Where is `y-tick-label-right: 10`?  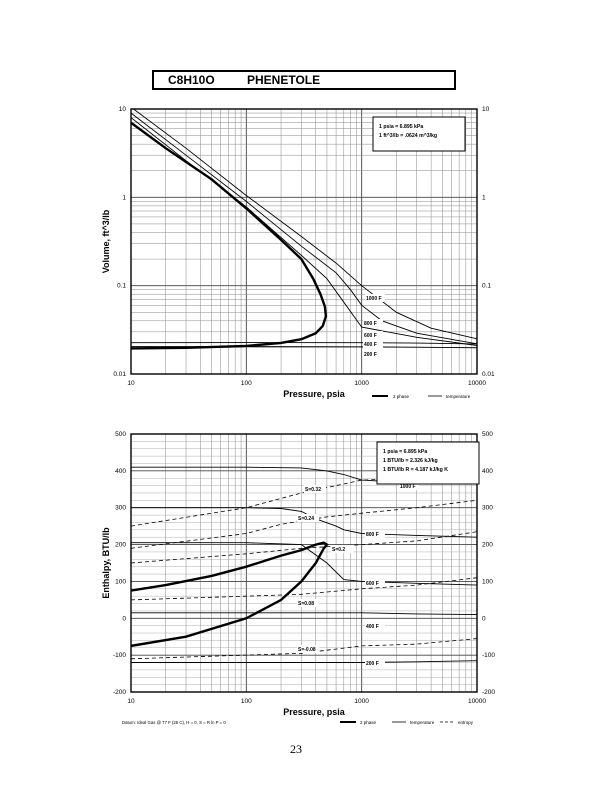
y-tick-label-right: 10 is located at coordinates (486, 109).